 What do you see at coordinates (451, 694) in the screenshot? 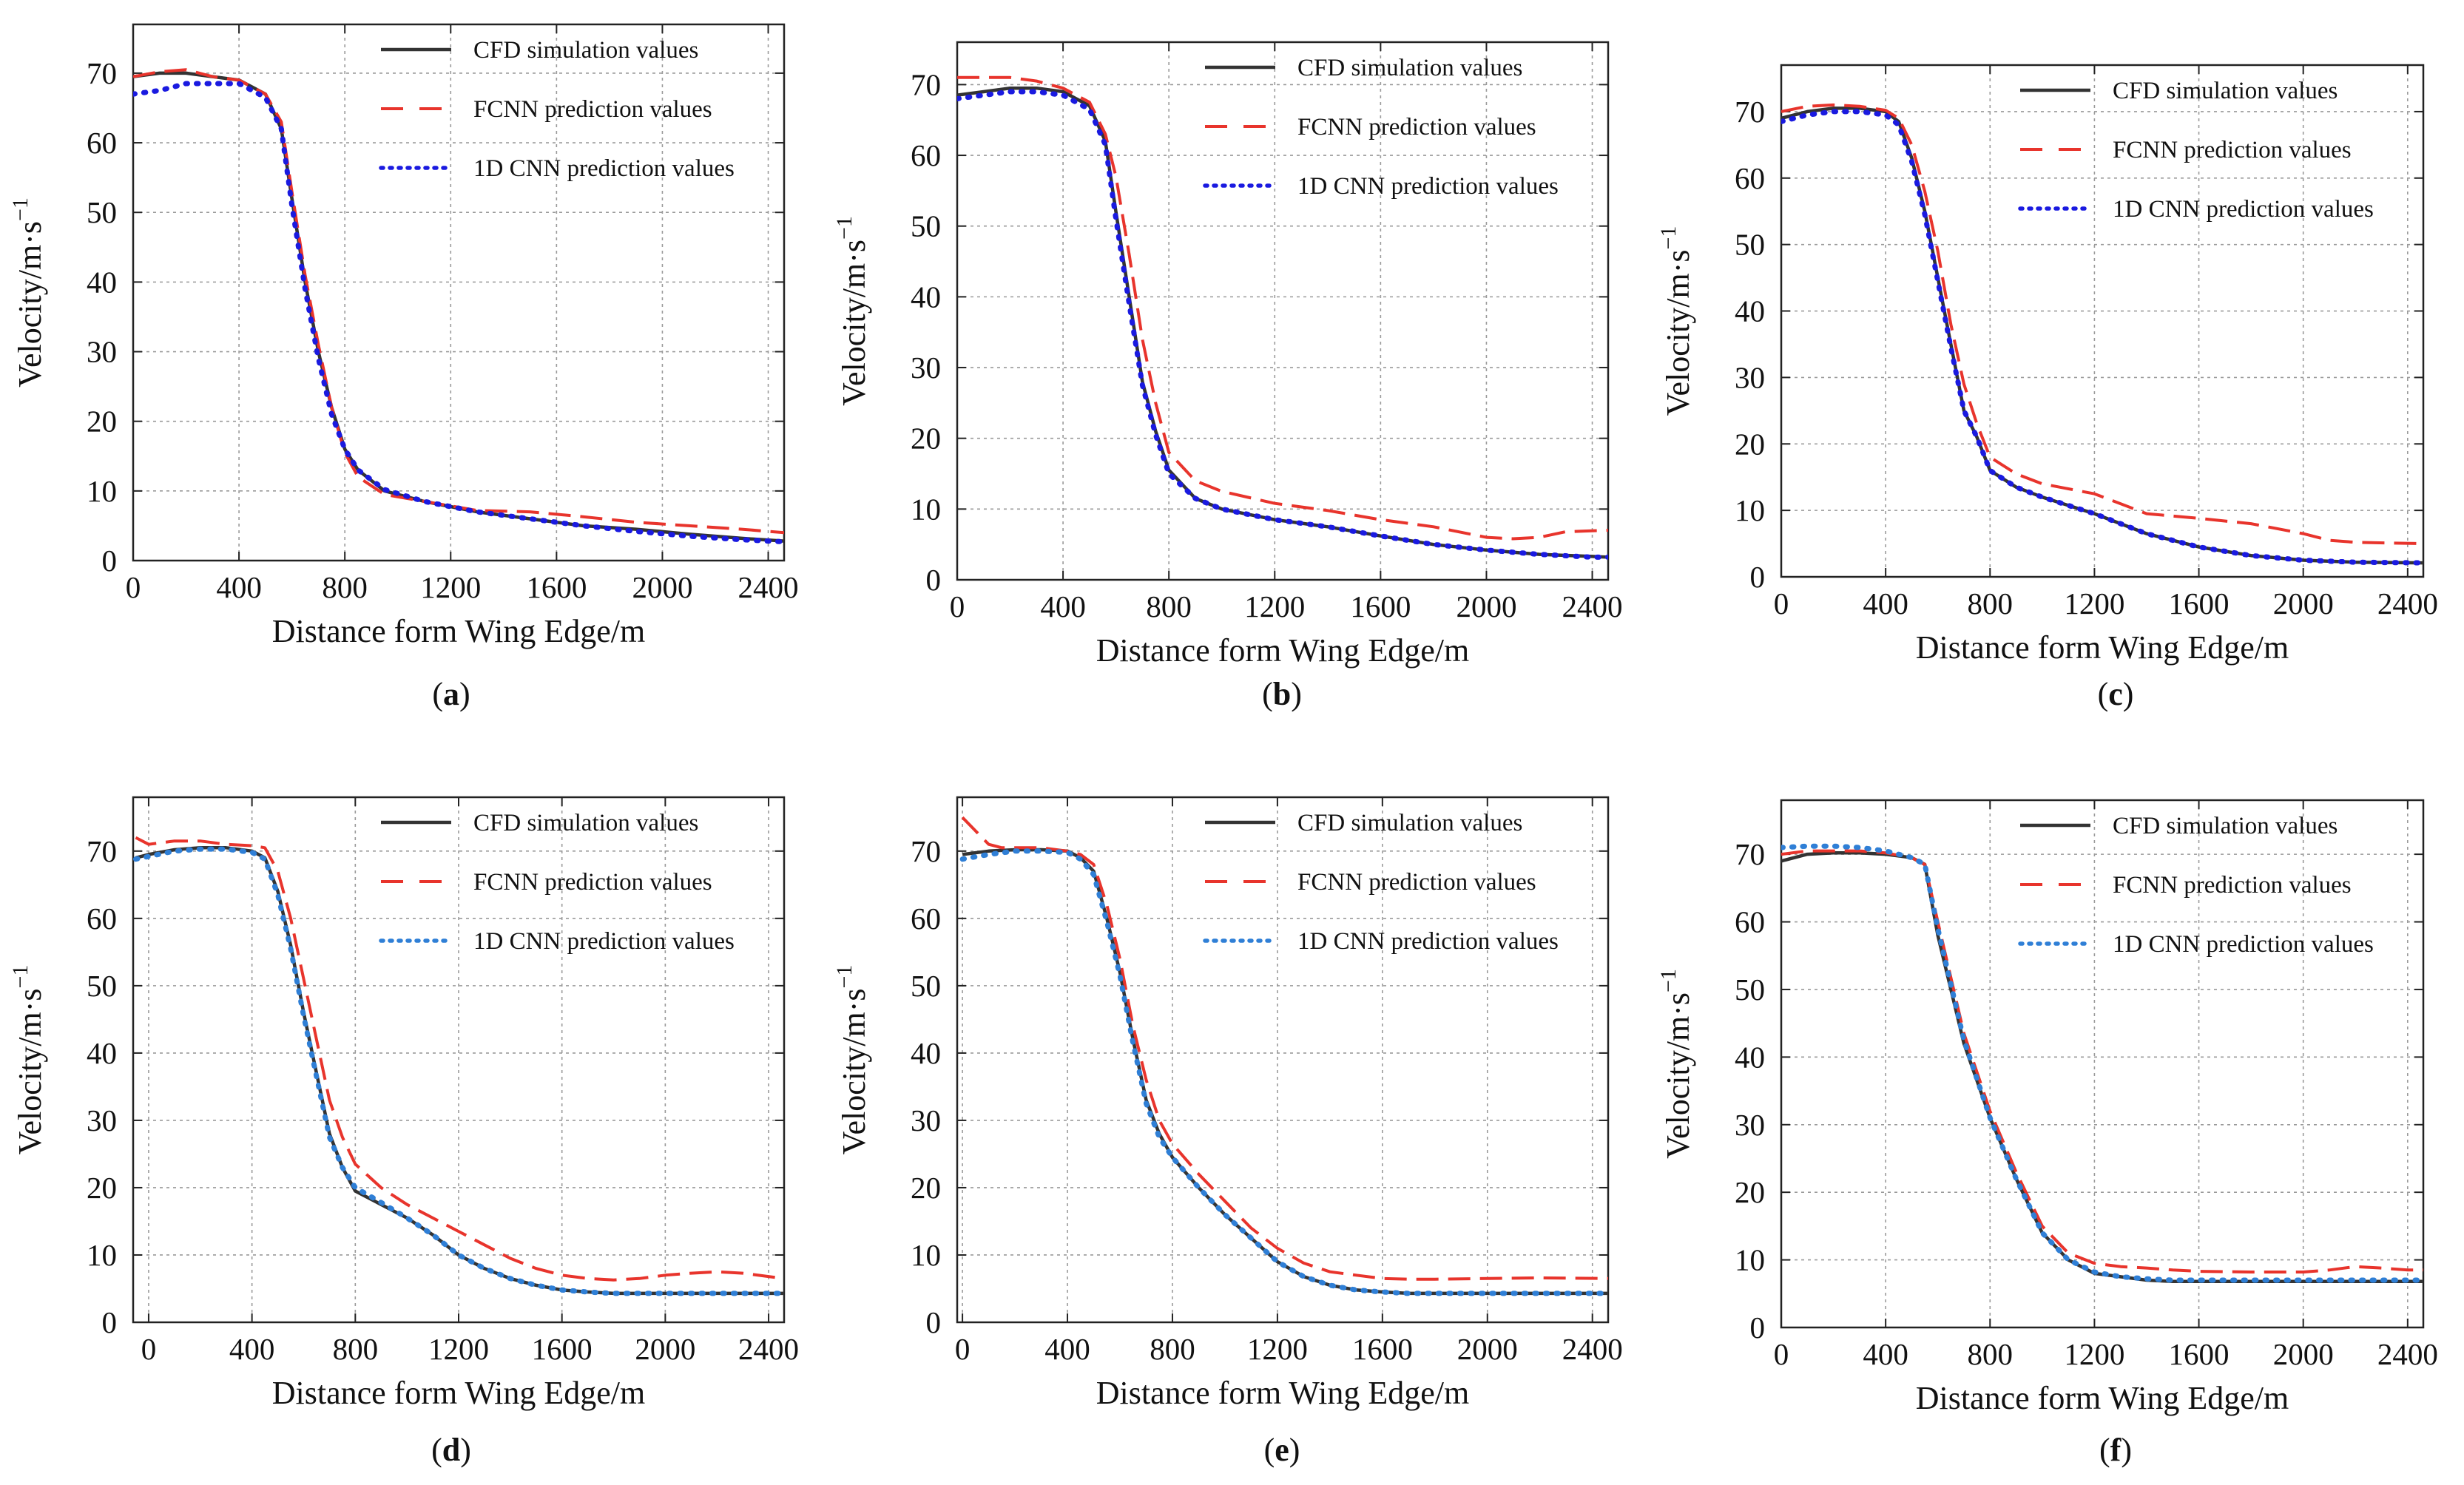
I see `panel-label-letter: a` at bounding box center [451, 694].